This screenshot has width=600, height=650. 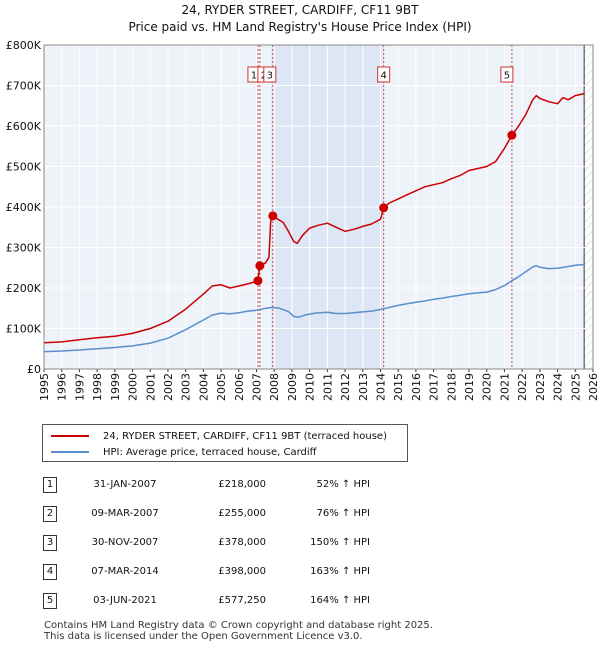 I want to click on sale-number-badge: 1, so click(x=50, y=485).